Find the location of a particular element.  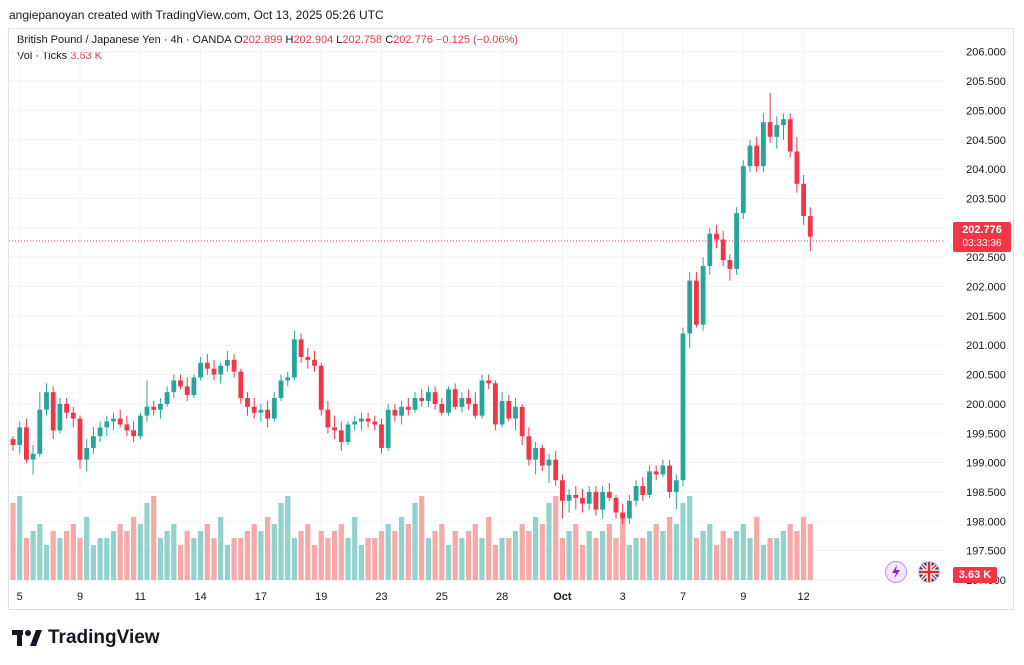

low-label: L is located at coordinates (339, 40).